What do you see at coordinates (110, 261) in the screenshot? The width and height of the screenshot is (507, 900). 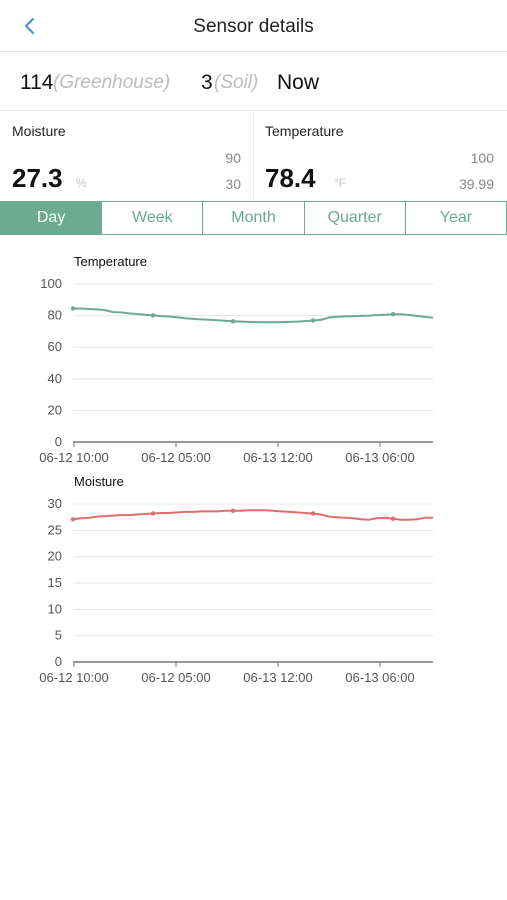 I see `chart-title: Temperature` at bounding box center [110, 261].